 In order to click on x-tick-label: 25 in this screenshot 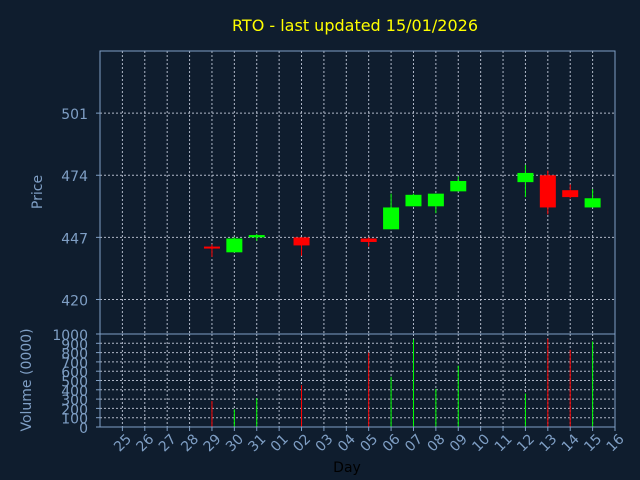, I will do `click(123, 443)`.